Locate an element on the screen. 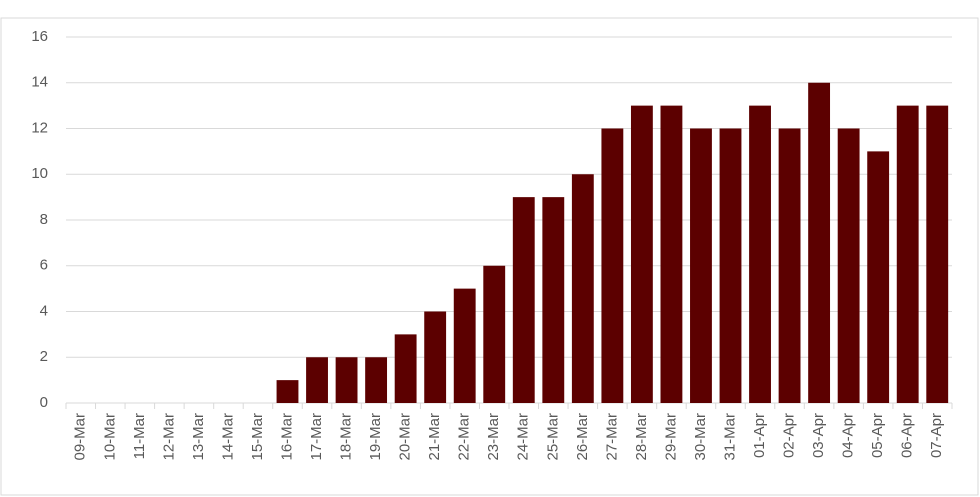 The image size is (980, 497). x-tick-label: 20-Mar is located at coordinates (405, 437).